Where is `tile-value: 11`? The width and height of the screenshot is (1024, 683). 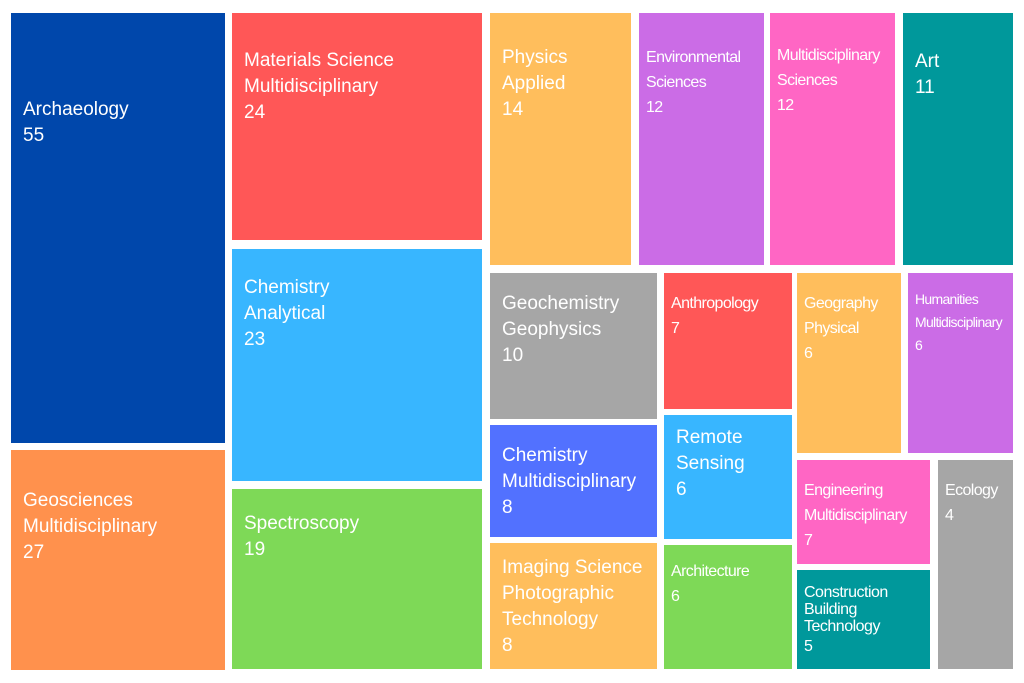 tile-value: 11 is located at coordinates (925, 87).